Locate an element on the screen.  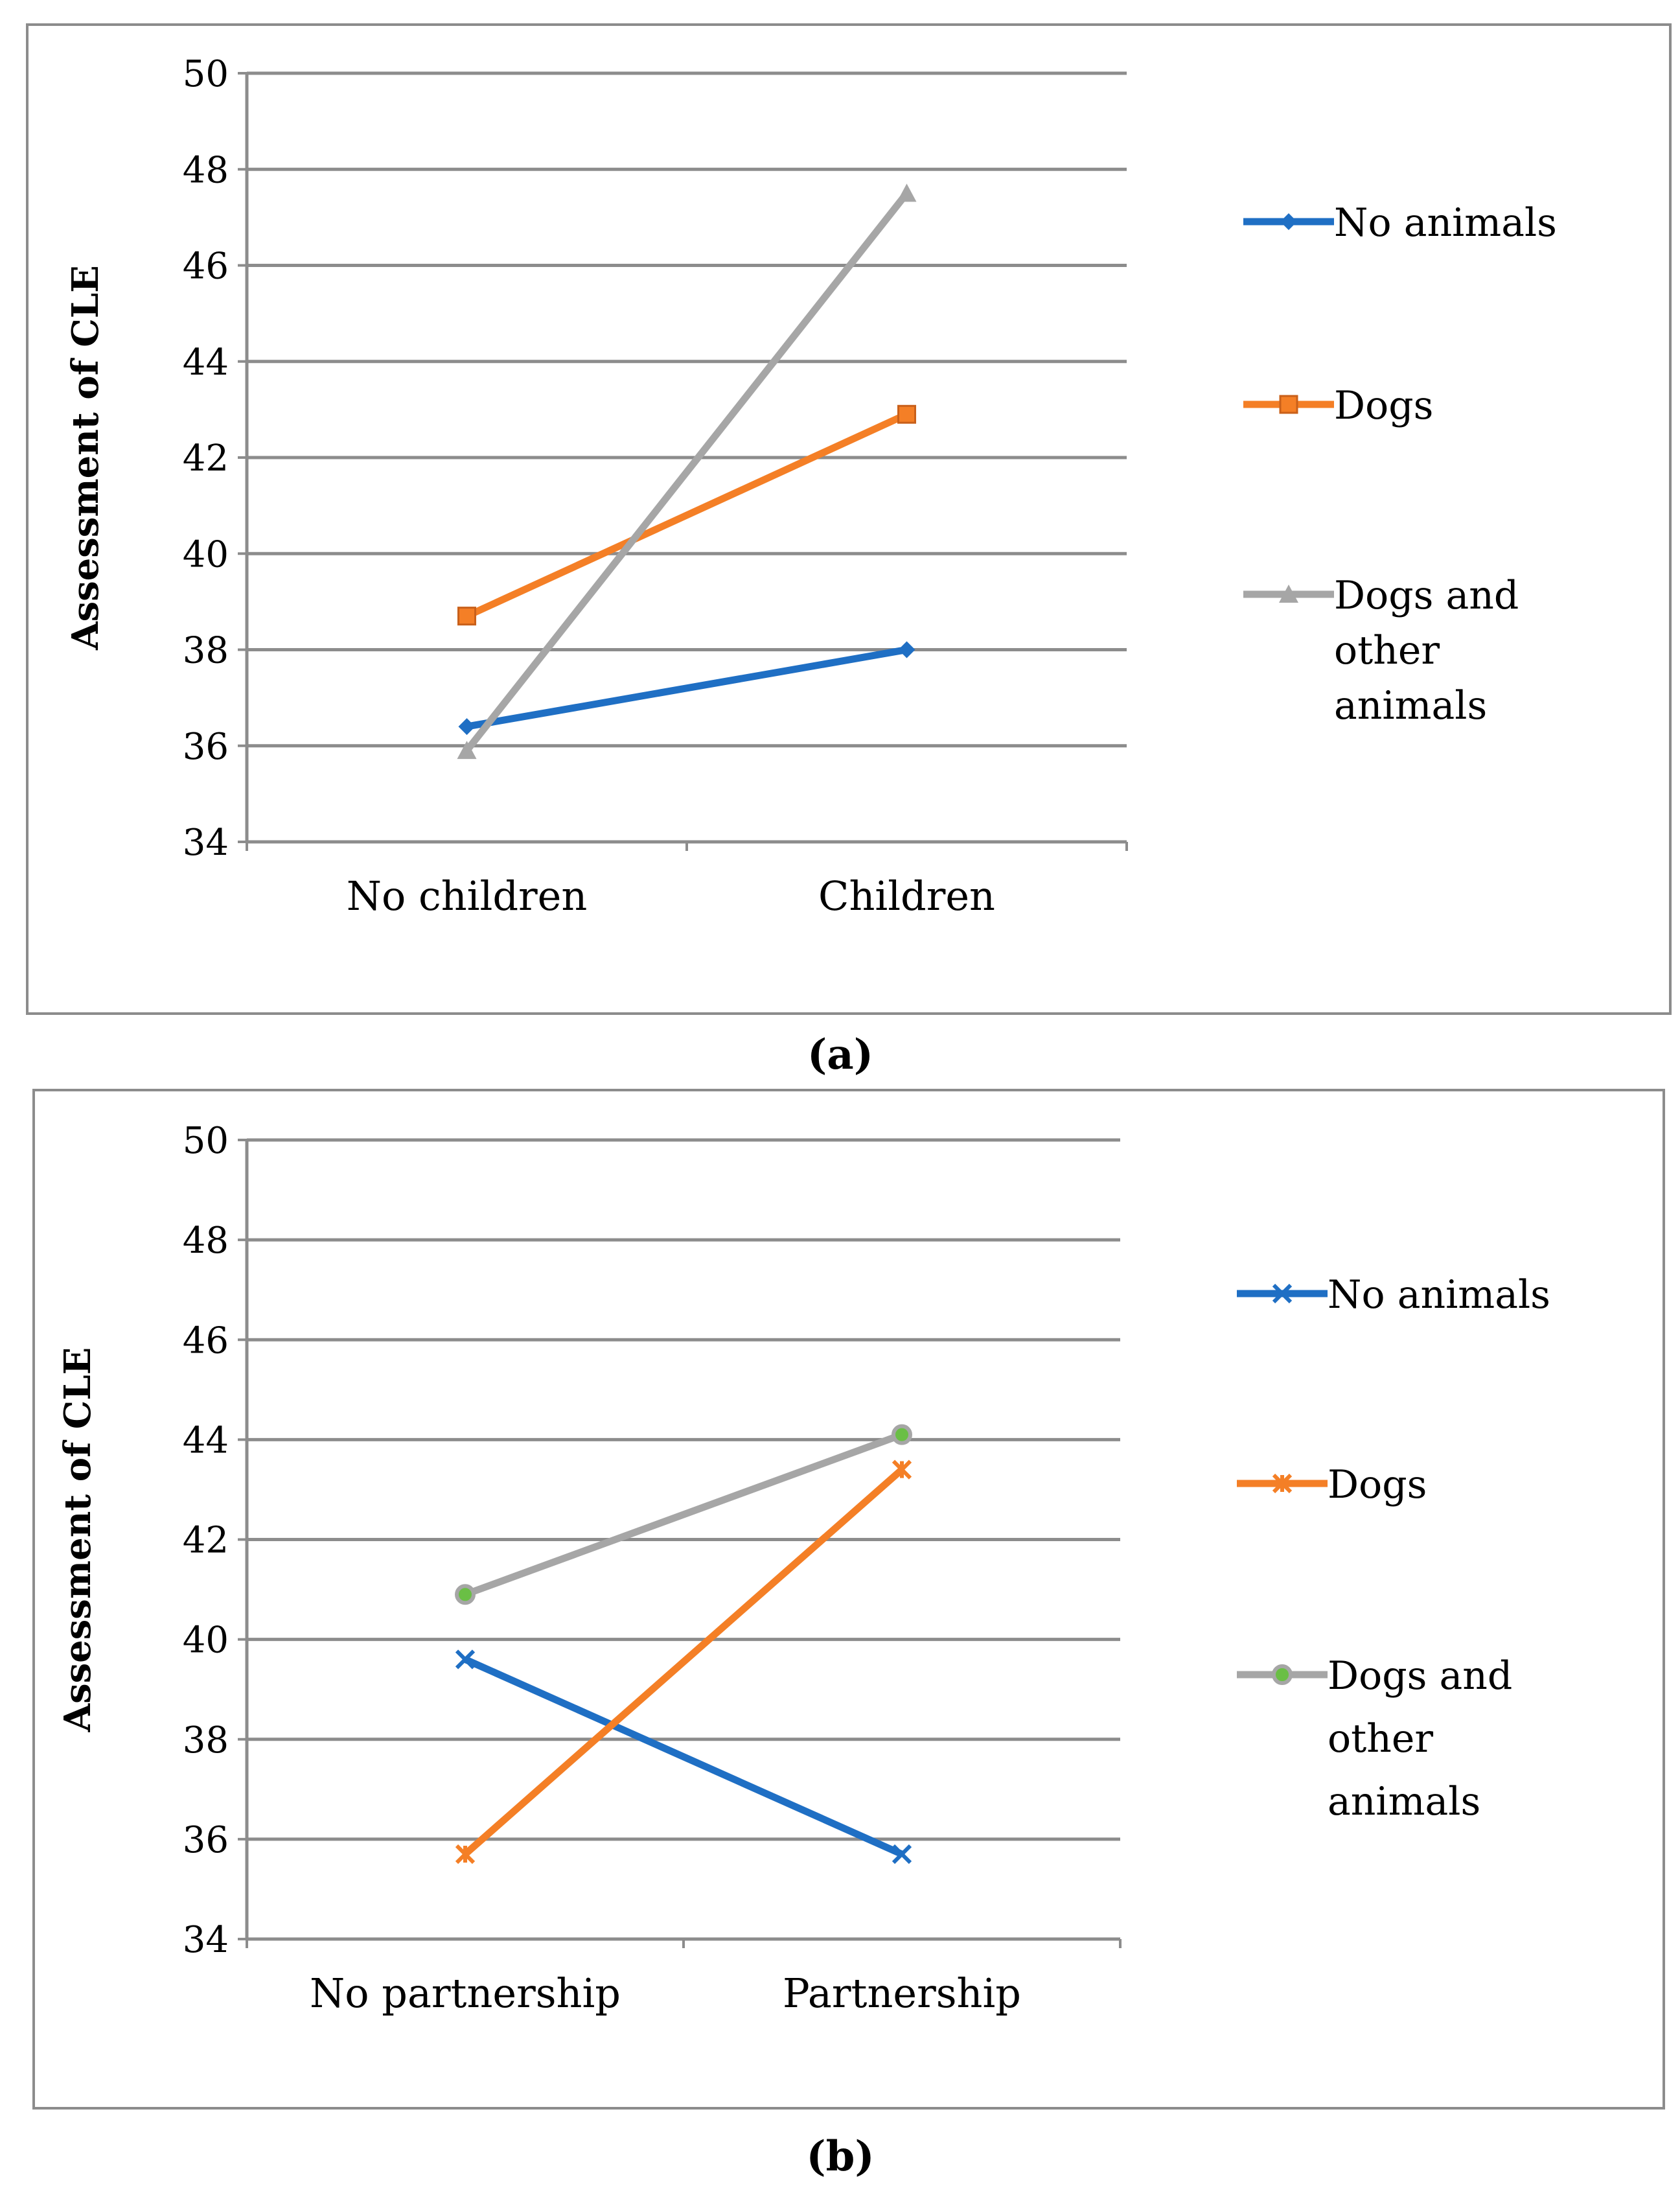
x-category-label: Partnership is located at coordinates (902, 1993).